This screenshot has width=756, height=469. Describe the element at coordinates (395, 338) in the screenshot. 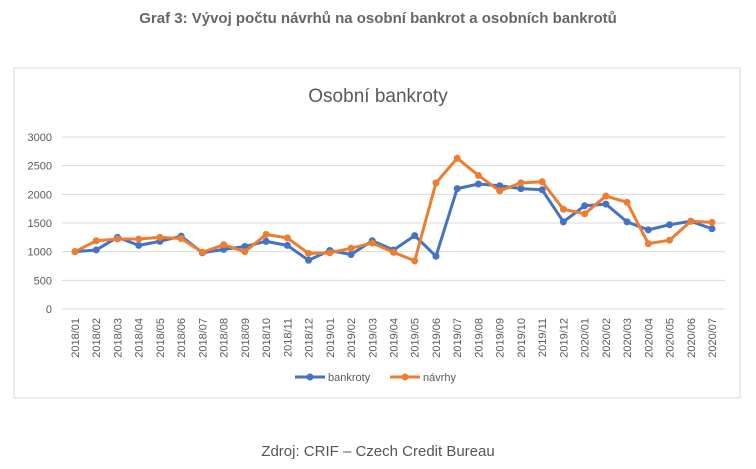

I see `x-tick-label: 2019/04` at that location.